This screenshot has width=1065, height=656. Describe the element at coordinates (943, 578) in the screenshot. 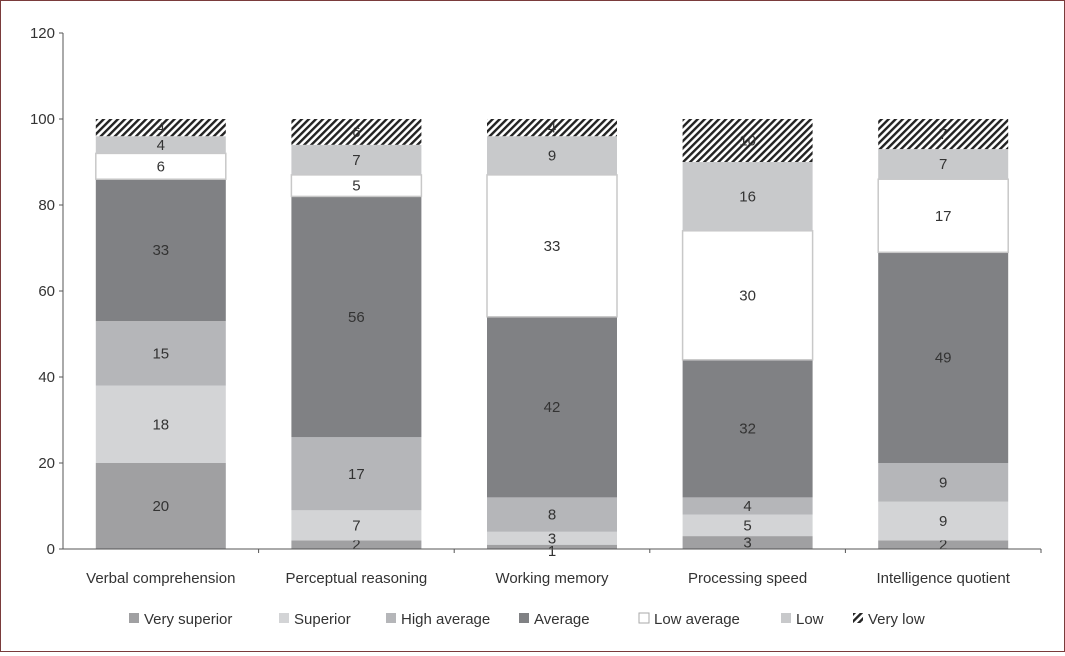

I see `x-tick-label: Intelligence quotient` at that location.